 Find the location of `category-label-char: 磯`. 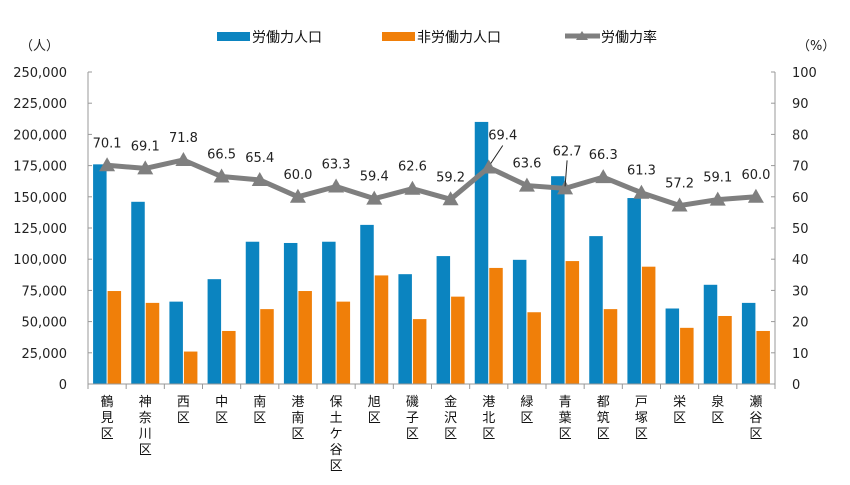

category-label-char: 磯 is located at coordinates (412, 402).